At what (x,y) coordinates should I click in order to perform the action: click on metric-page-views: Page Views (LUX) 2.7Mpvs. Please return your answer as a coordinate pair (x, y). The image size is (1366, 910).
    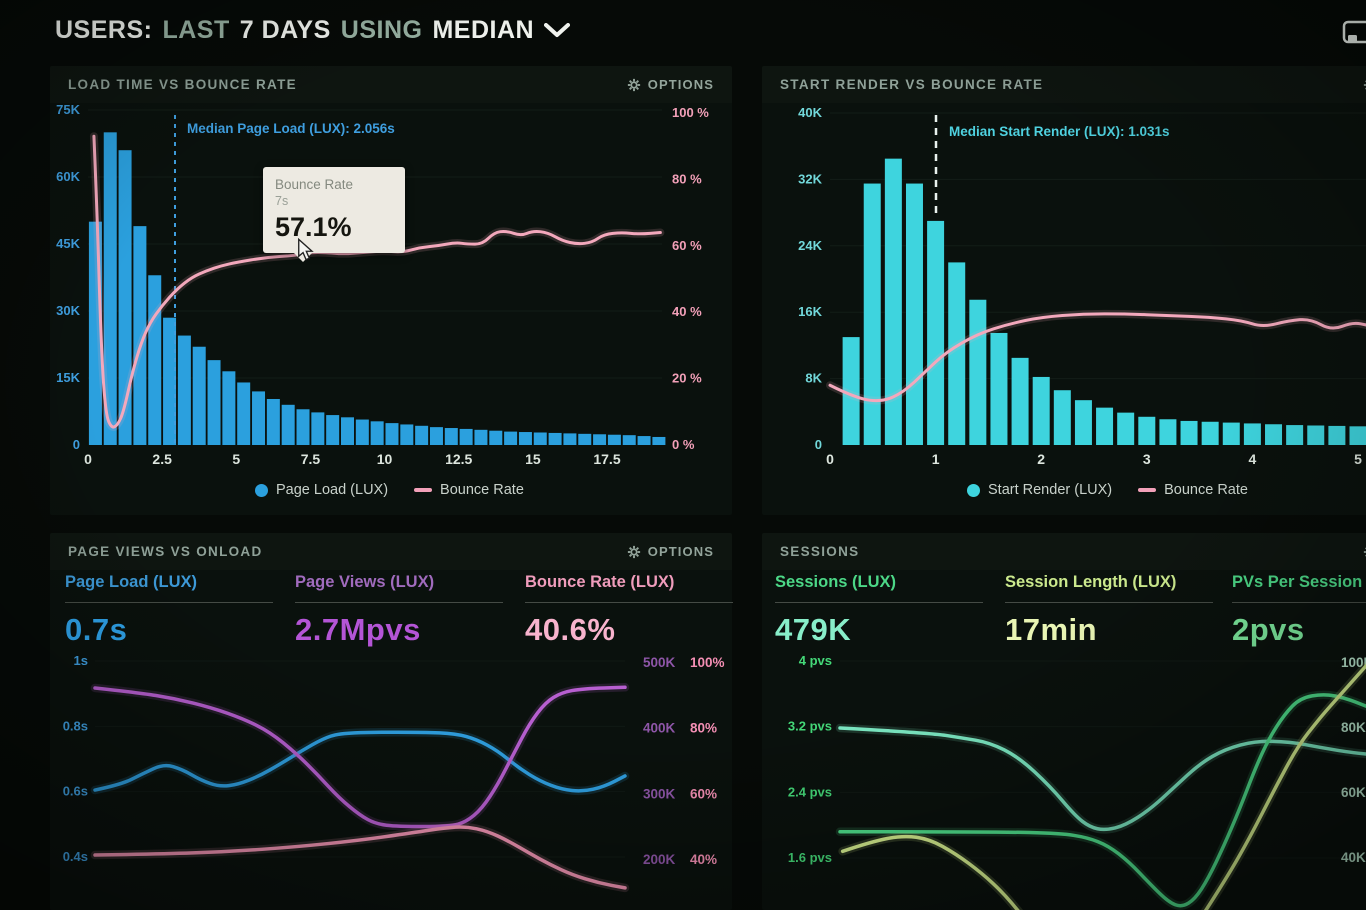
    Looking at the image, I should click on (399, 610).